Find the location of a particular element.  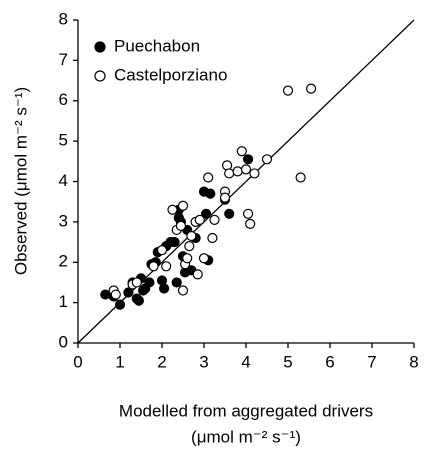

legend-label: Castelporziano is located at coordinates (170, 74).